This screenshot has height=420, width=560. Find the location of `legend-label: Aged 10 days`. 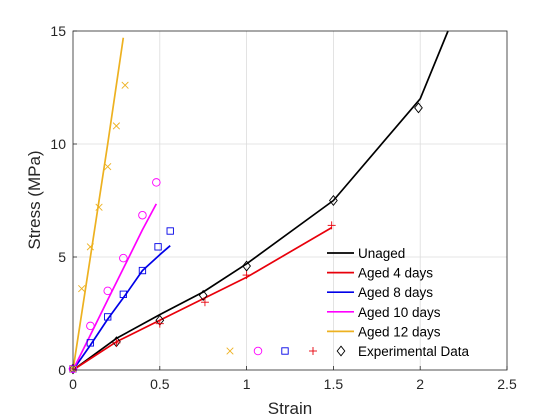

legend-label: Aged 10 days is located at coordinates (399, 312).